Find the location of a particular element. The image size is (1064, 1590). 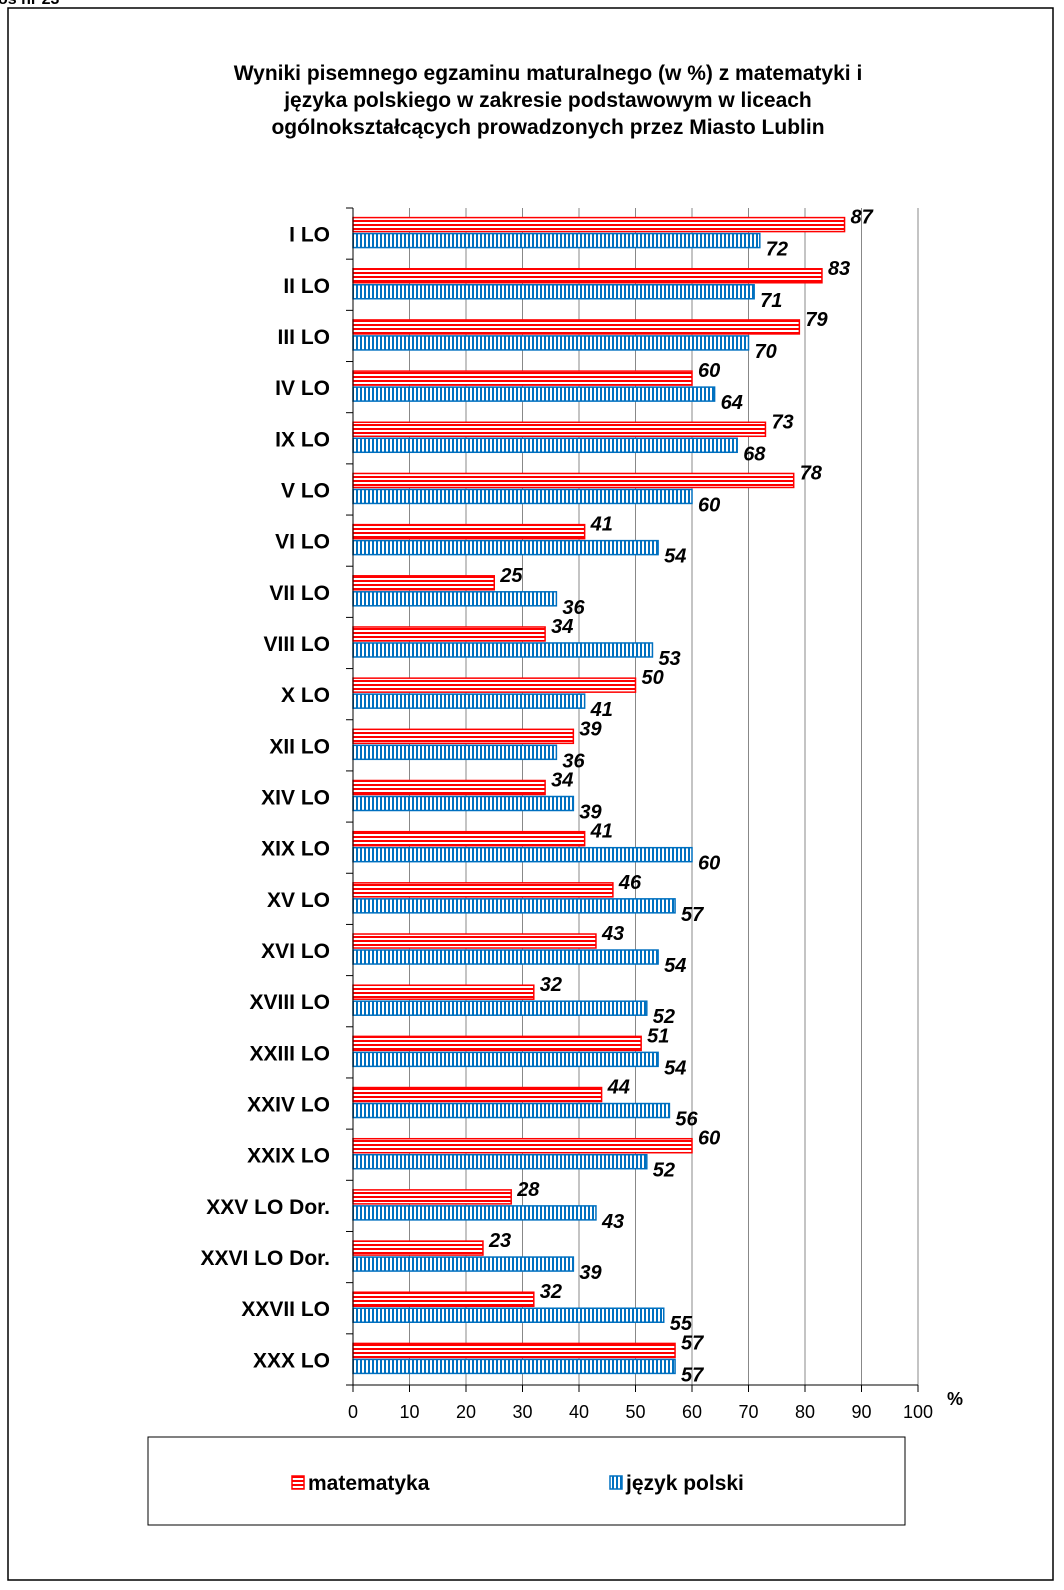

data-label: 23 is located at coordinates (499, 1241).